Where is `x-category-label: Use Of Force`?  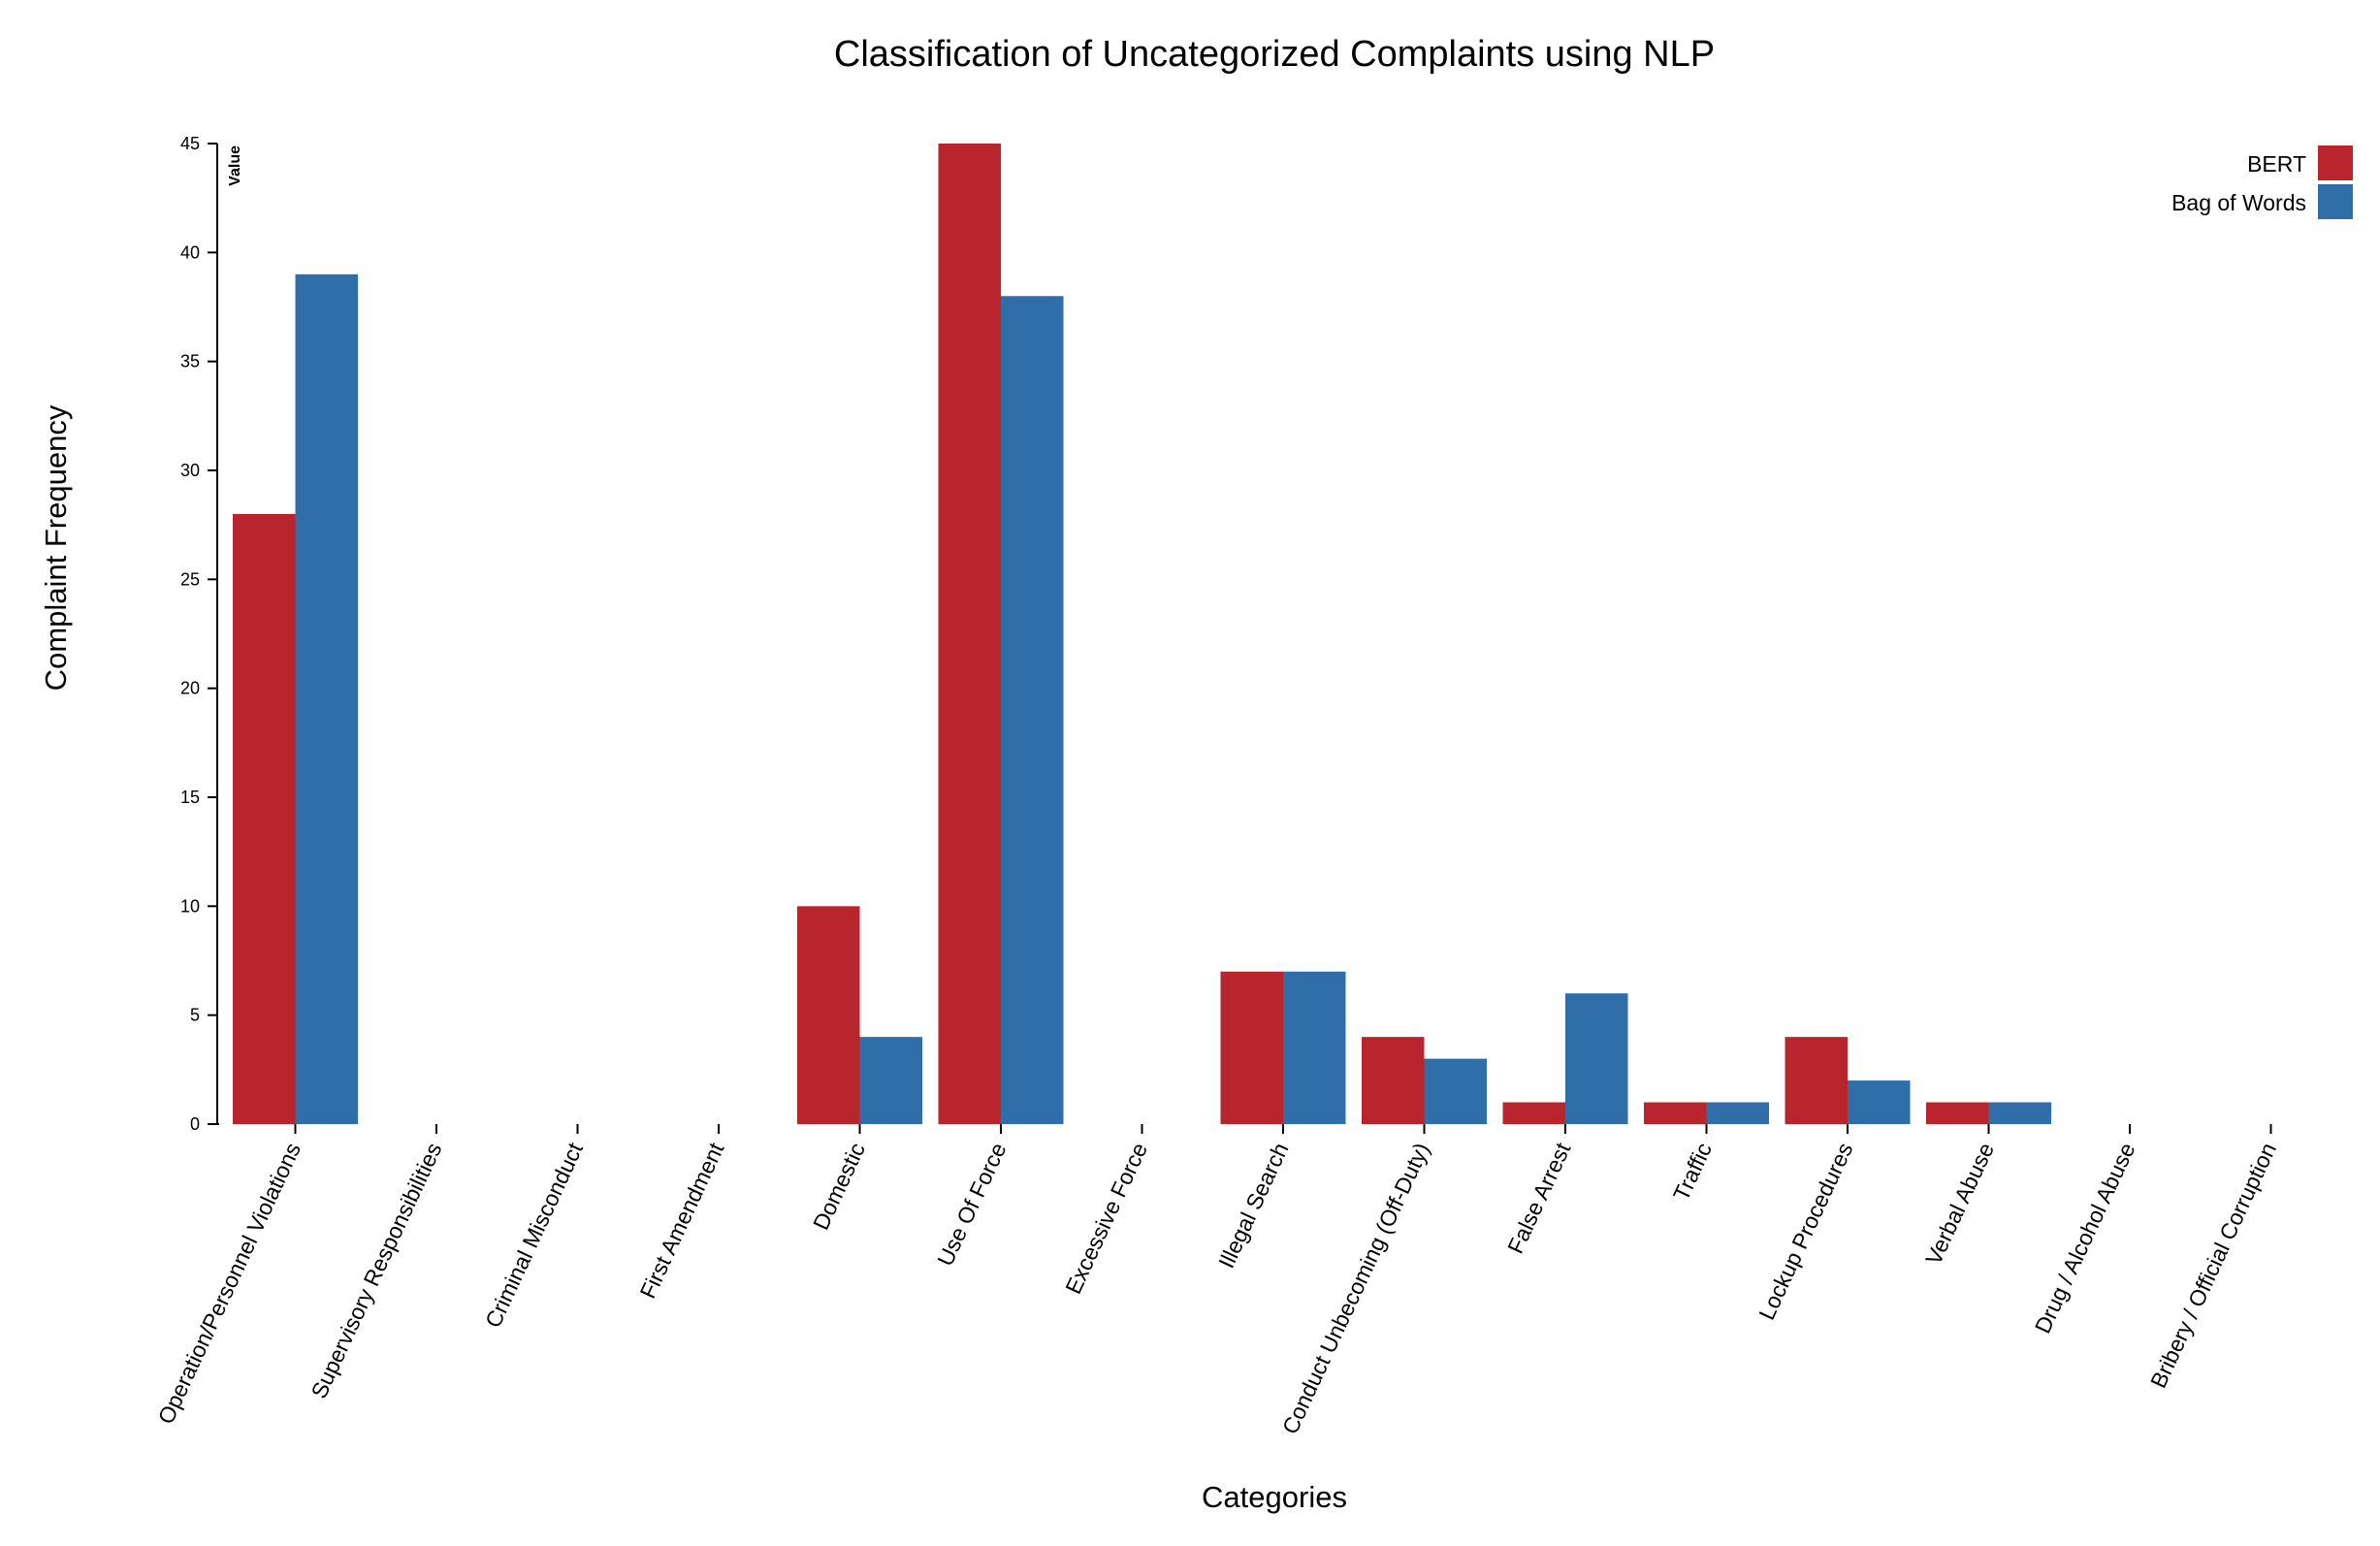
x-category-label: Use Of Force is located at coordinates (971, 1204).